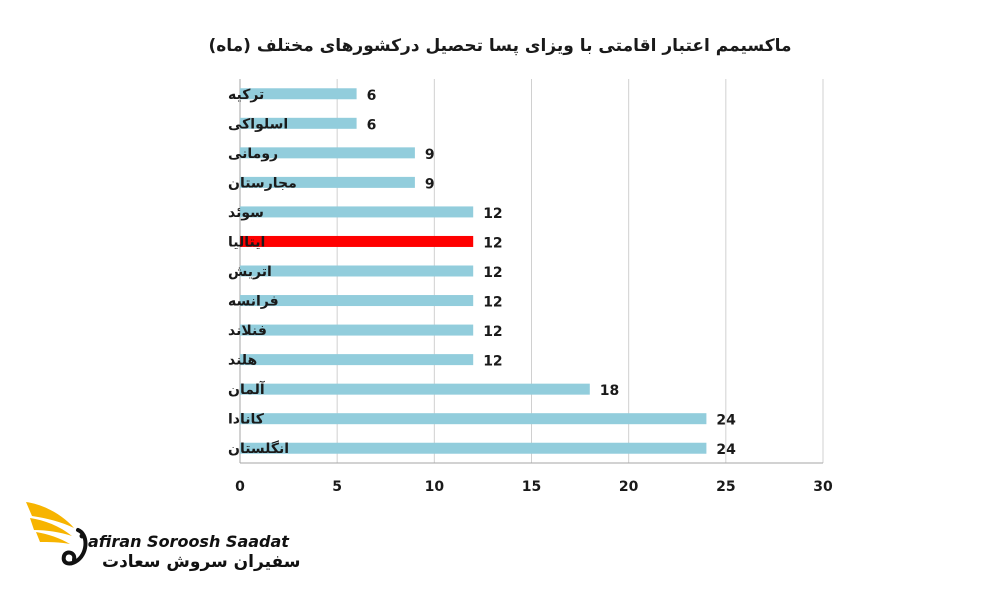  What do you see at coordinates (492, 214) in the screenshot?
I see `value-label-4: 12` at bounding box center [492, 214].